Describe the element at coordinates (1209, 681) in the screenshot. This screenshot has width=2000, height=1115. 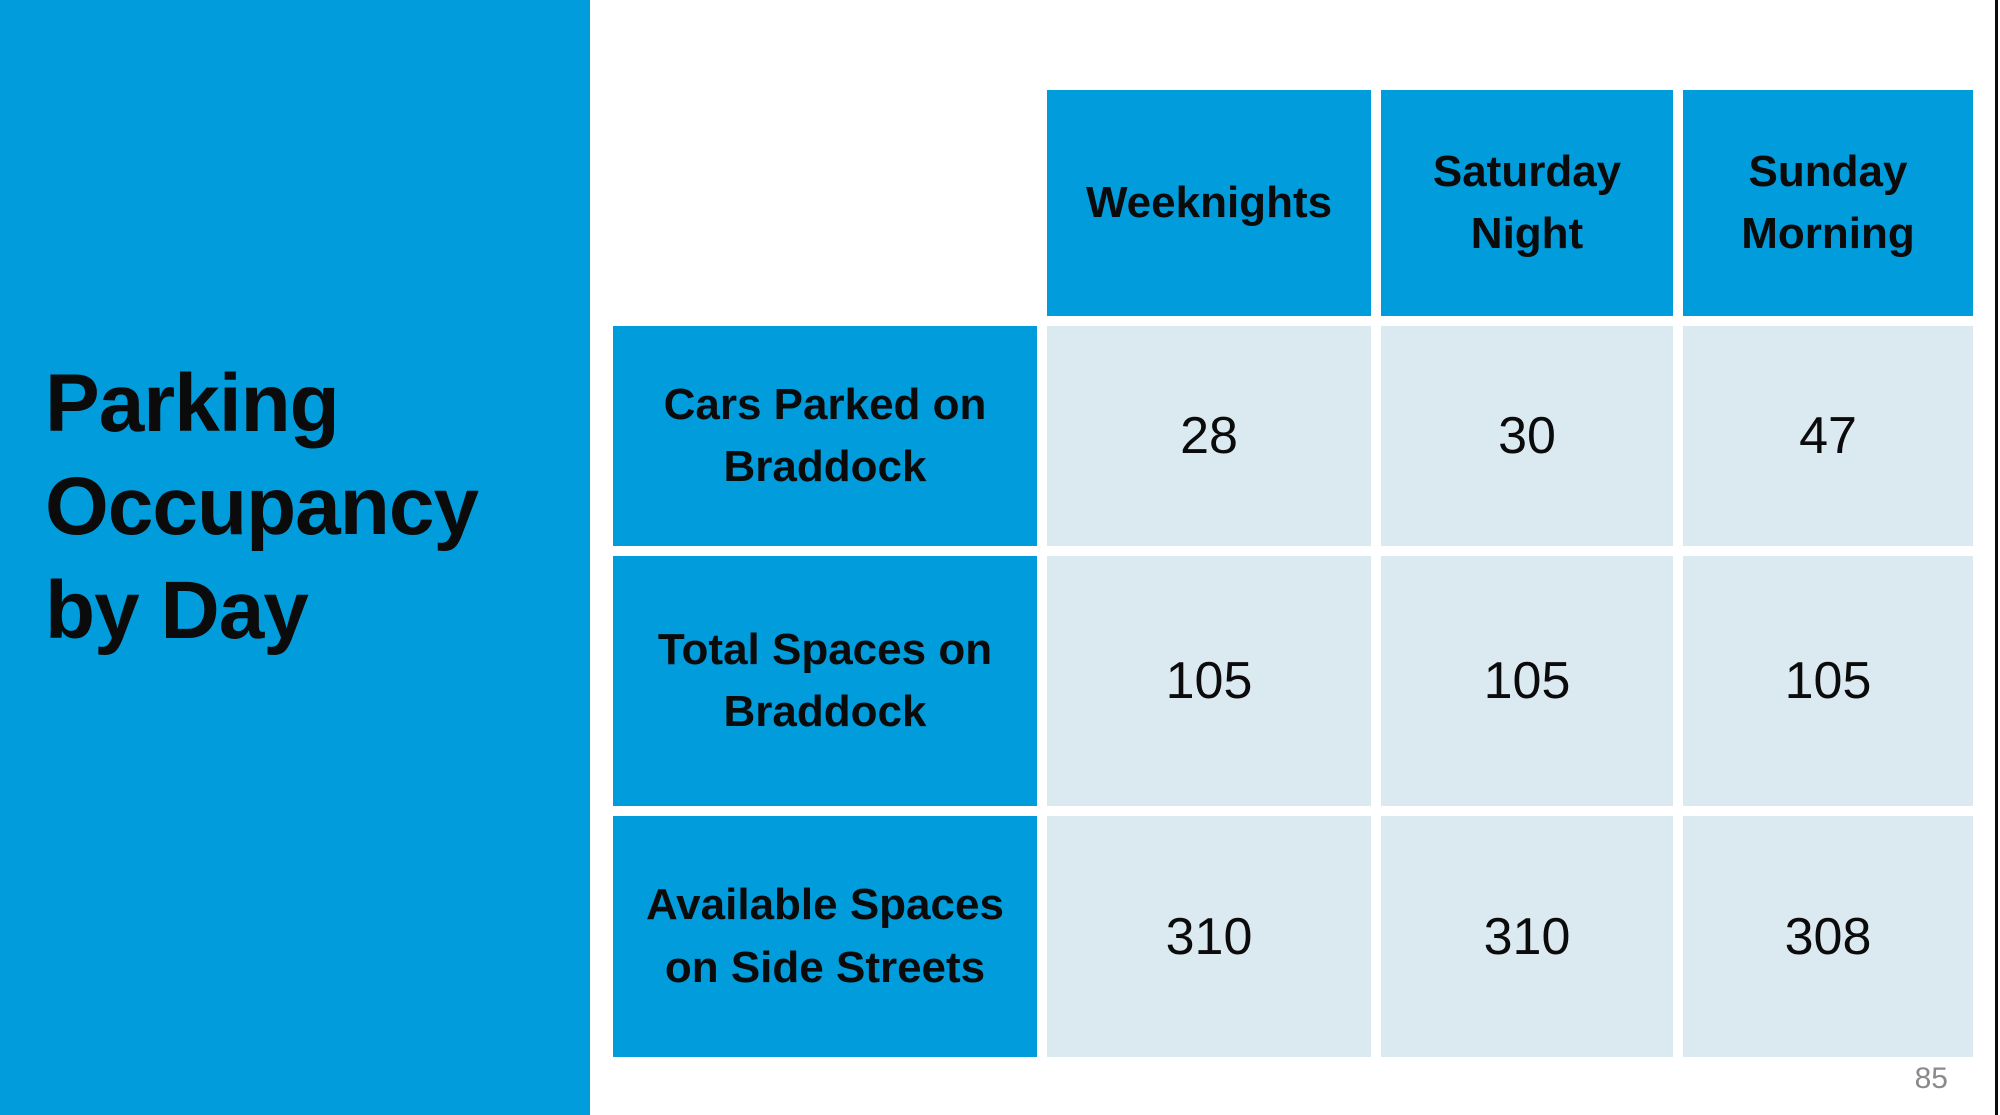
I see `value-total-spaces-weeknights: 105` at that location.